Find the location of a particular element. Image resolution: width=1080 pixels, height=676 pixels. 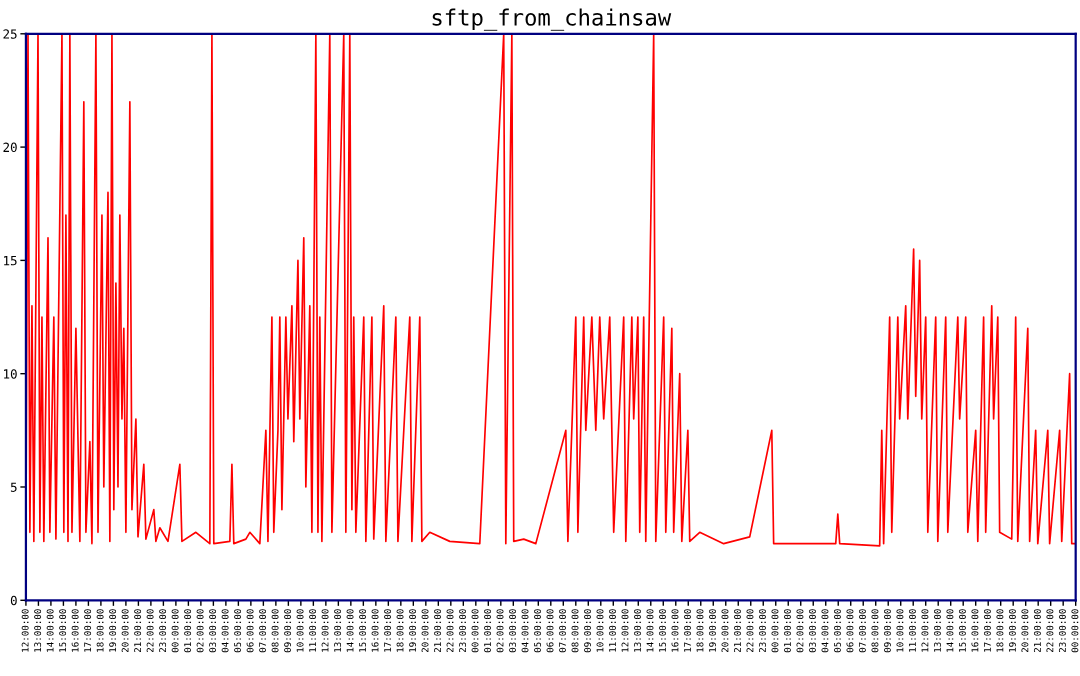

chart-title: sftp_from_chainsaw is located at coordinates (552, 19).